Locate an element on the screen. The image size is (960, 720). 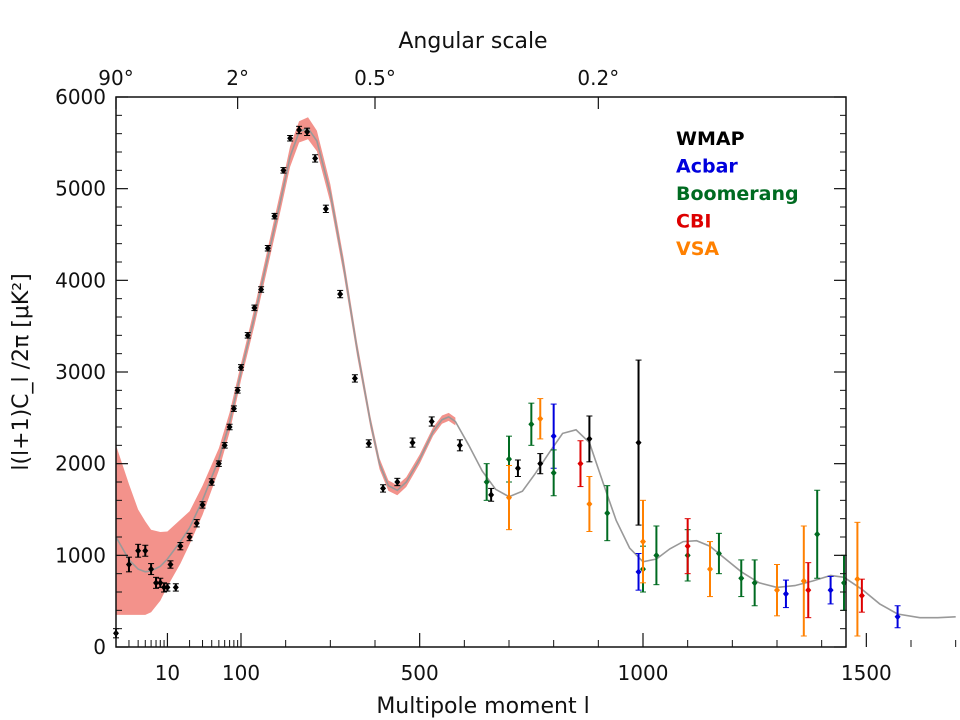
series-vsa is located at coordinates (683, 517).